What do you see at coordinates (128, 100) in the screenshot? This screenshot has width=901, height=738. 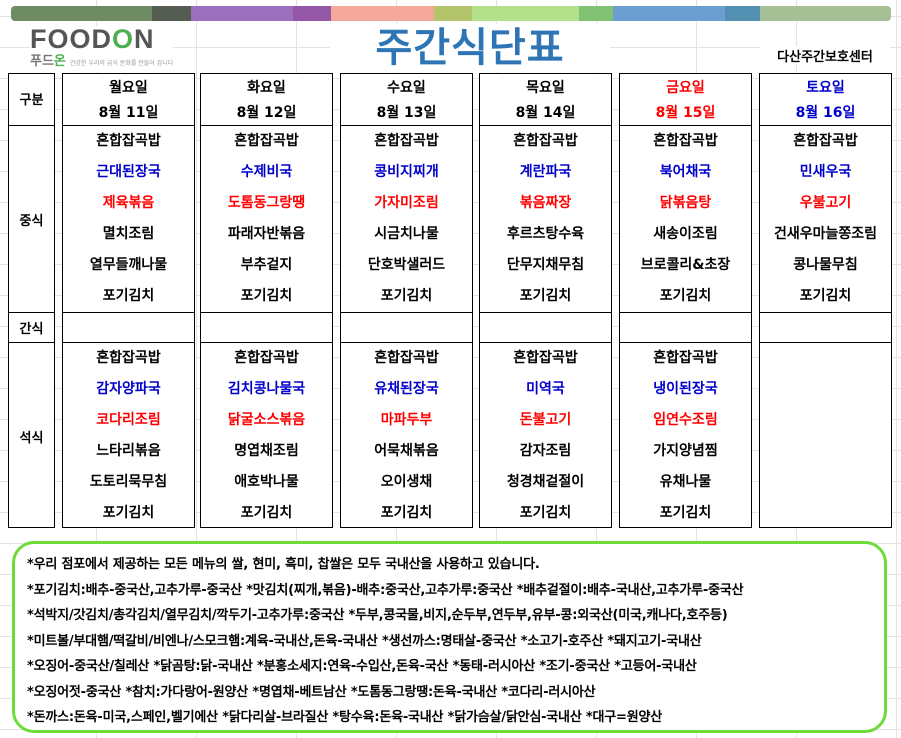 I see `day-header: 월요일 8월 11일` at bounding box center [128, 100].